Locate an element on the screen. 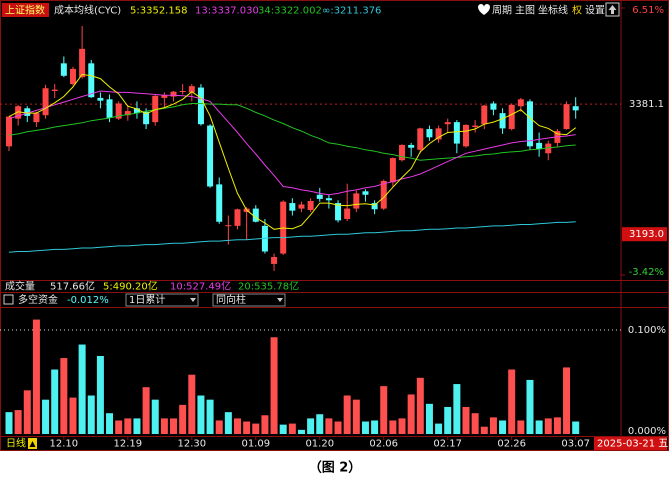 This screenshot has height=491, width=669. toolbar-button: 周期 is located at coordinates (502, 11).